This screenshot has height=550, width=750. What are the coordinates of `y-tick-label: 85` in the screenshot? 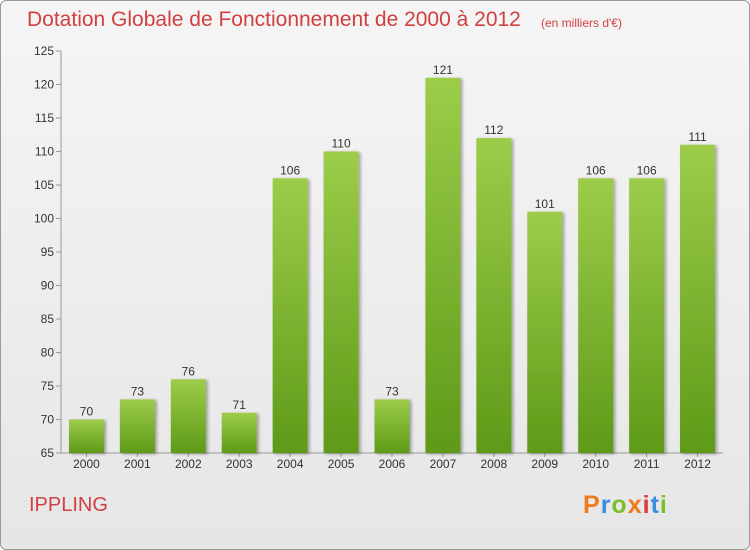 It's located at (48, 319).